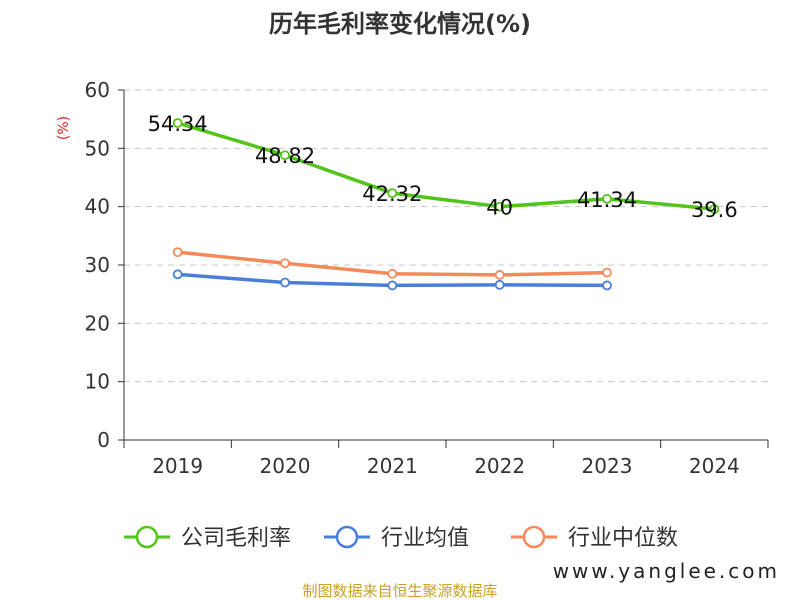  What do you see at coordinates (666, 571) in the screenshot?
I see `watermark: www.yanglee.com` at bounding box center [666, 571].